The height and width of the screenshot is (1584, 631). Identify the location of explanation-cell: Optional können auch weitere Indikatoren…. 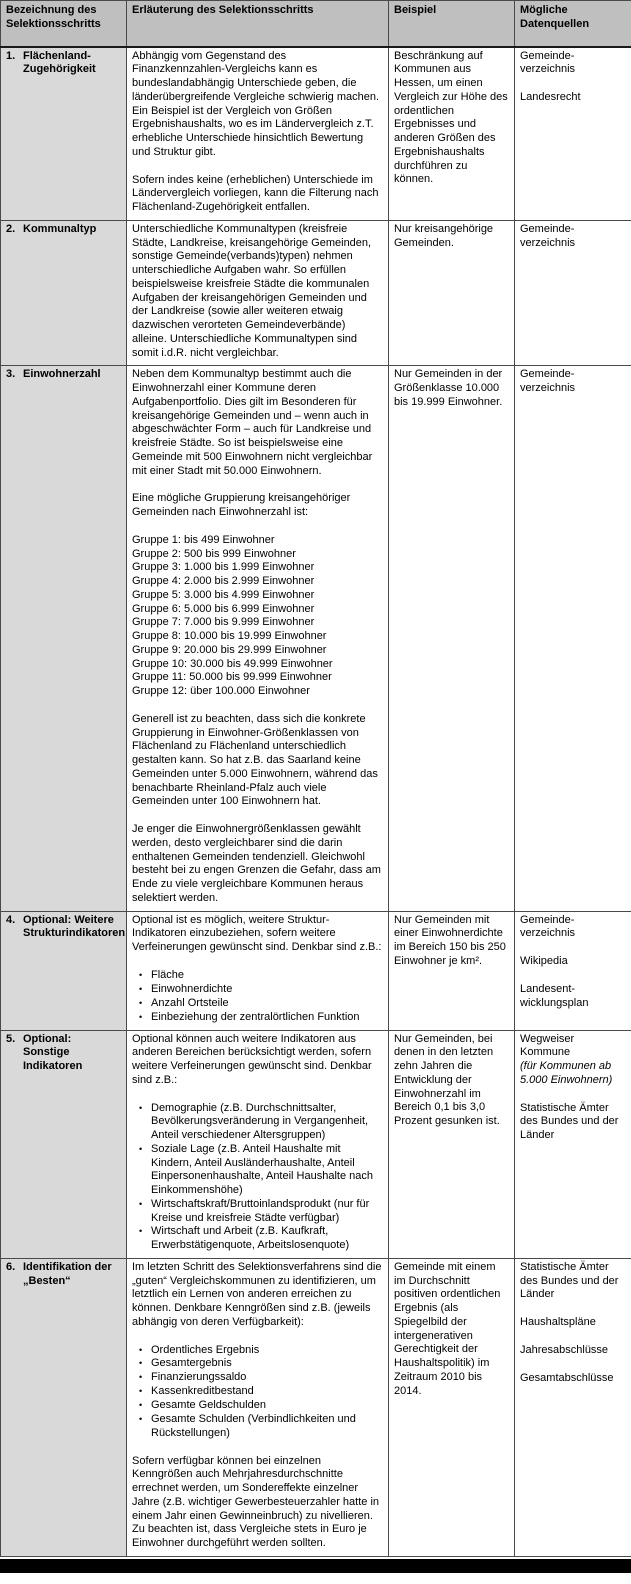
(257, 1144).